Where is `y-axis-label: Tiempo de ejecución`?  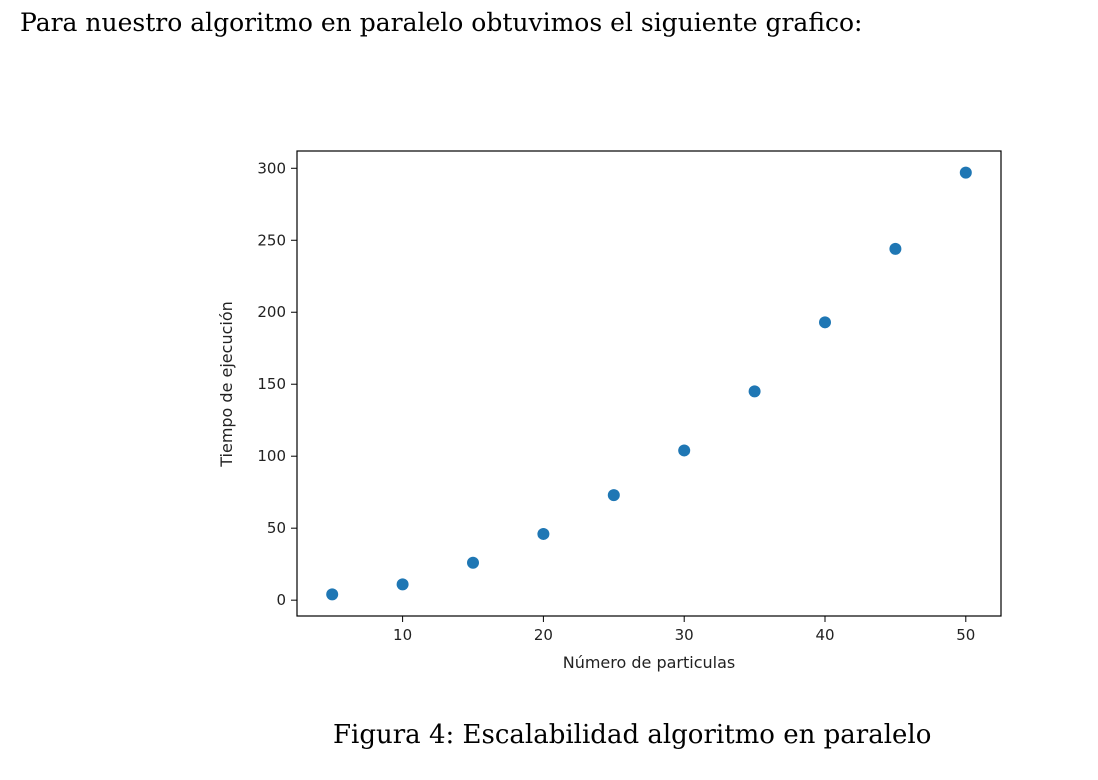
y-axis-label: Tiempo de ejecución is located at coordinates (226, 384).